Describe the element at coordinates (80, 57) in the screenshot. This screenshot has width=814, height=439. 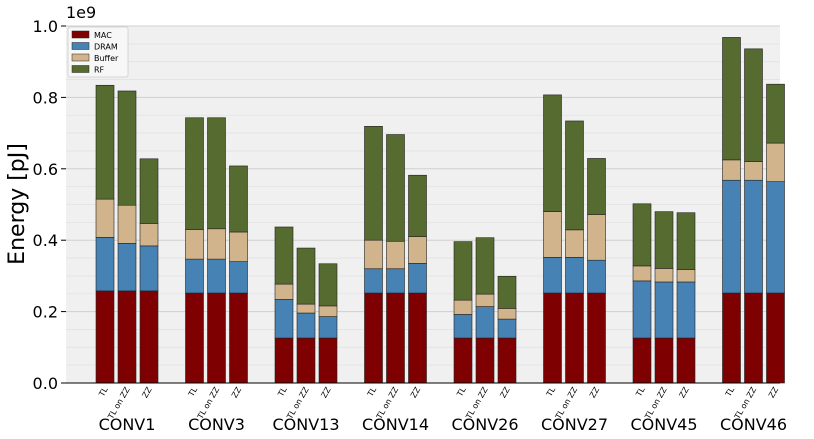
I see `legend-swatch-buffer` at that location.